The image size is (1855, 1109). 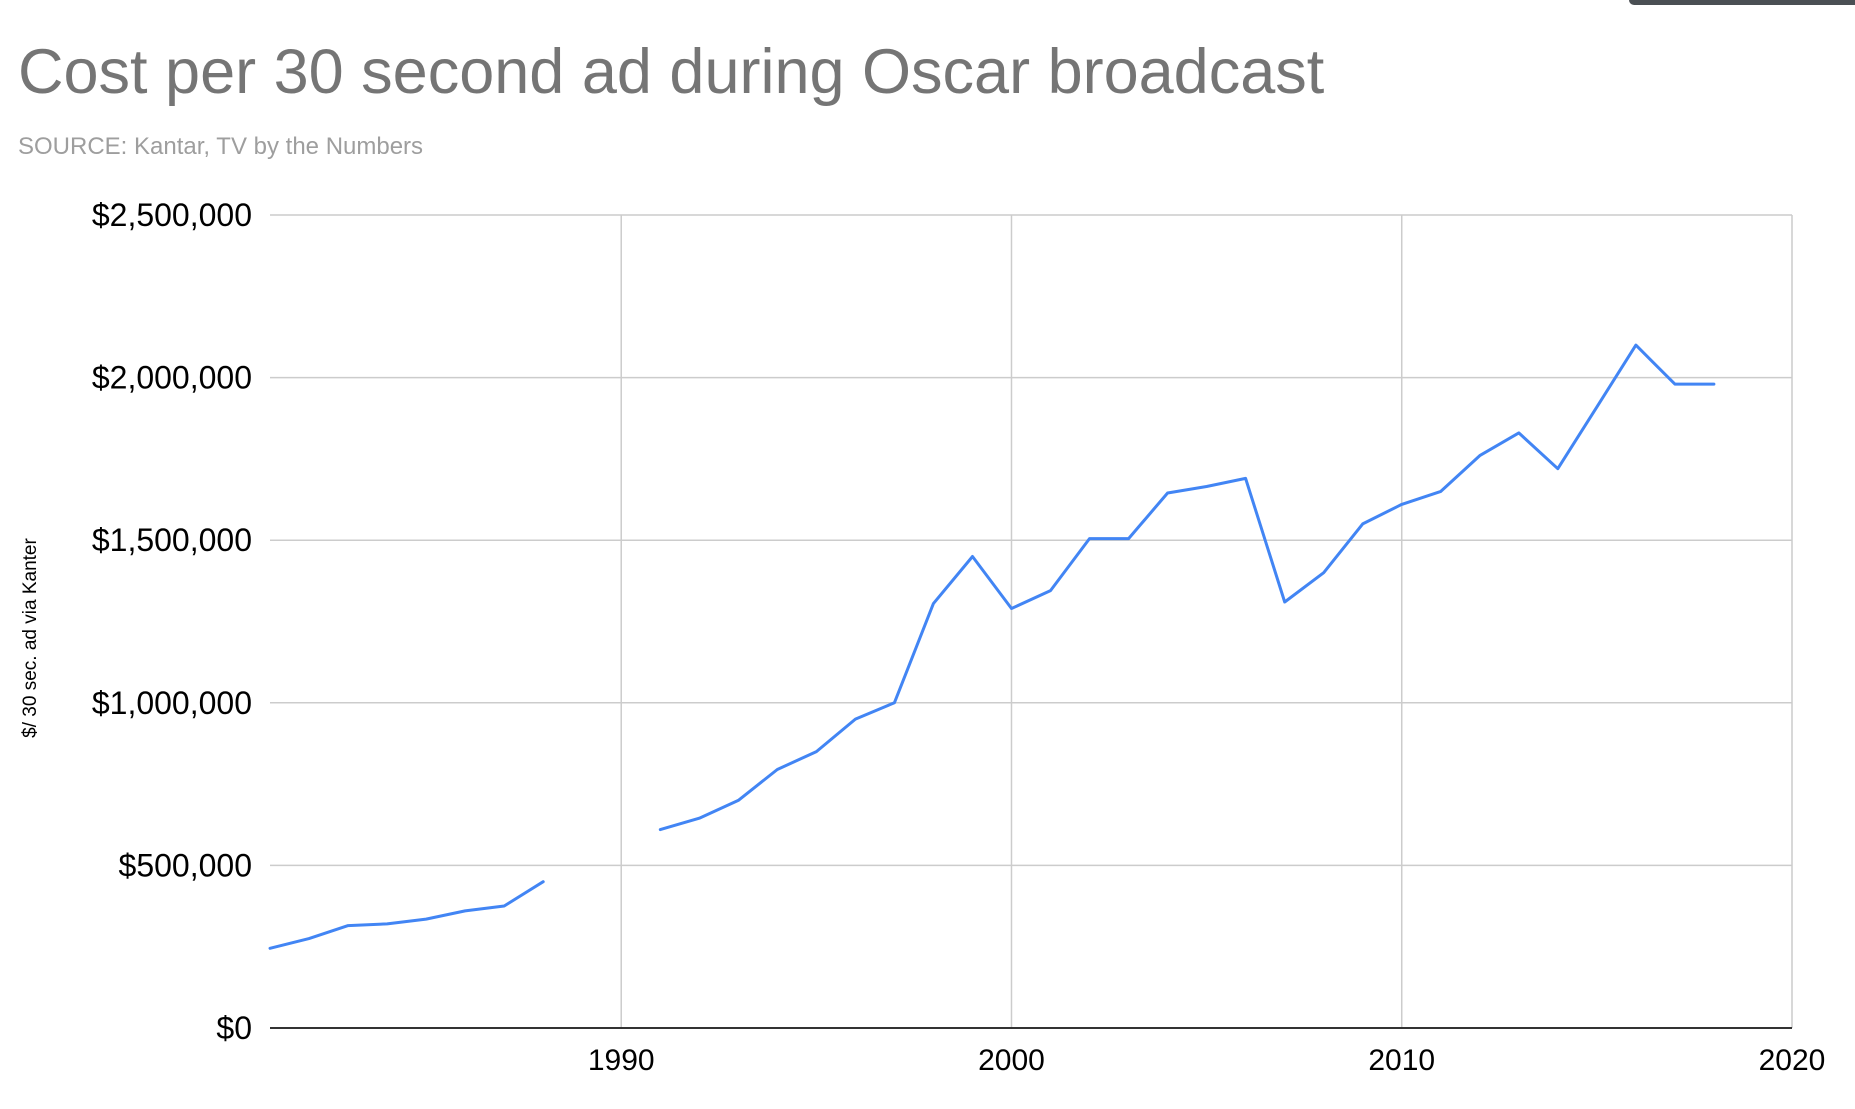 What do you see at coordinates (406, 915) in the screenshot?
I see `series-line-segment` at bounding box center [406, 915].